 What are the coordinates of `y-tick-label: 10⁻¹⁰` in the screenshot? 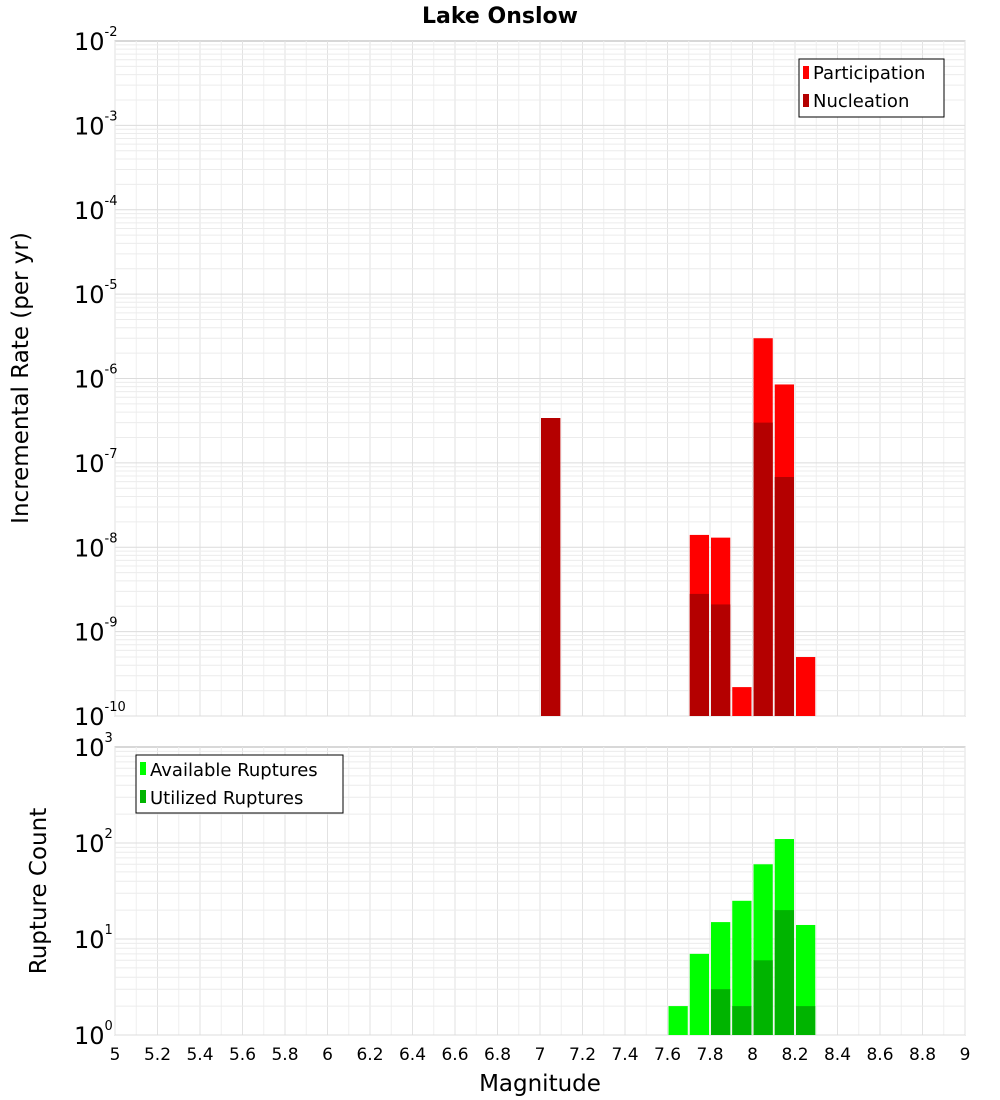 It's located at (100, 715).